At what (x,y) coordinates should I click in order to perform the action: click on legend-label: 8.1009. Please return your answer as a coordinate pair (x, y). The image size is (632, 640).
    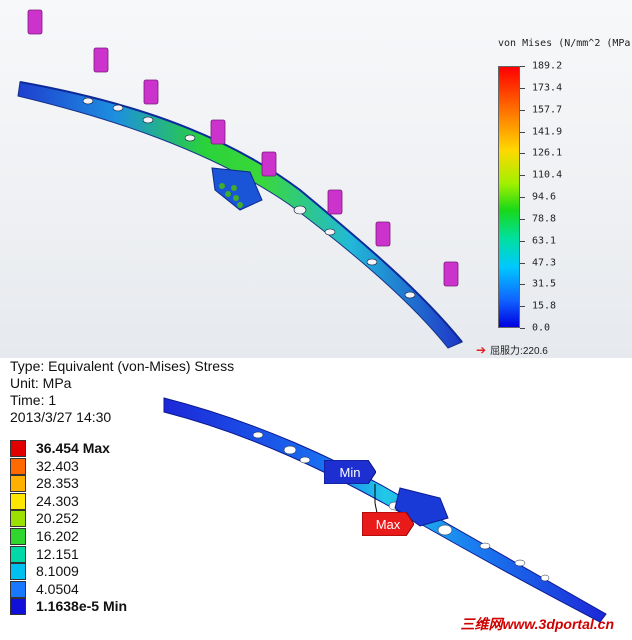
    Looking at the image, I should click on (57, 571).